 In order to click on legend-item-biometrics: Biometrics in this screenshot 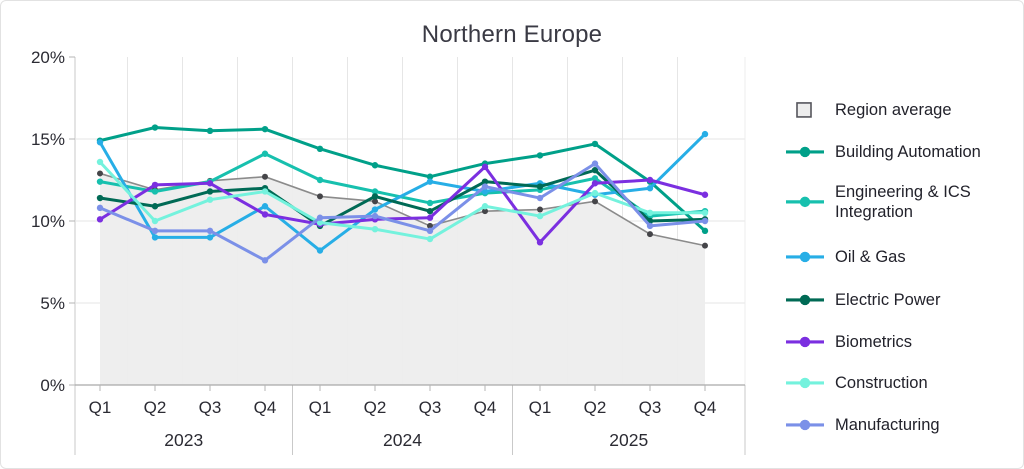, I will do `click(901, 342)`.